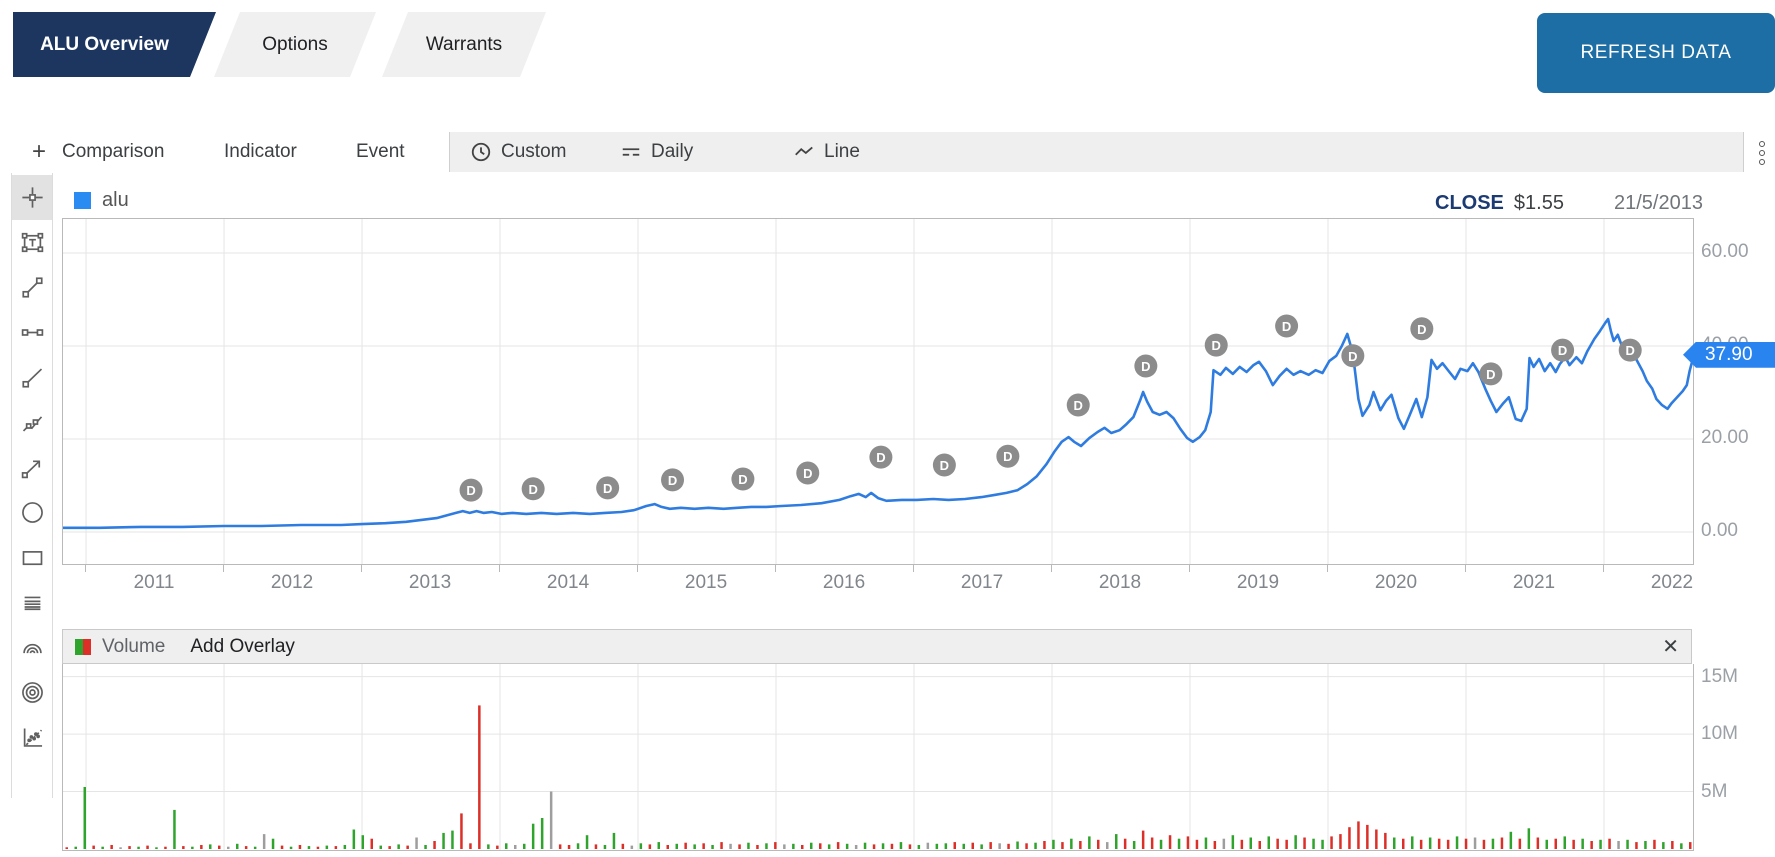  Describe the element at coordinates (114, 44) in the screenshot. I see `tab-alu-overview: ALU Overview` at that location.